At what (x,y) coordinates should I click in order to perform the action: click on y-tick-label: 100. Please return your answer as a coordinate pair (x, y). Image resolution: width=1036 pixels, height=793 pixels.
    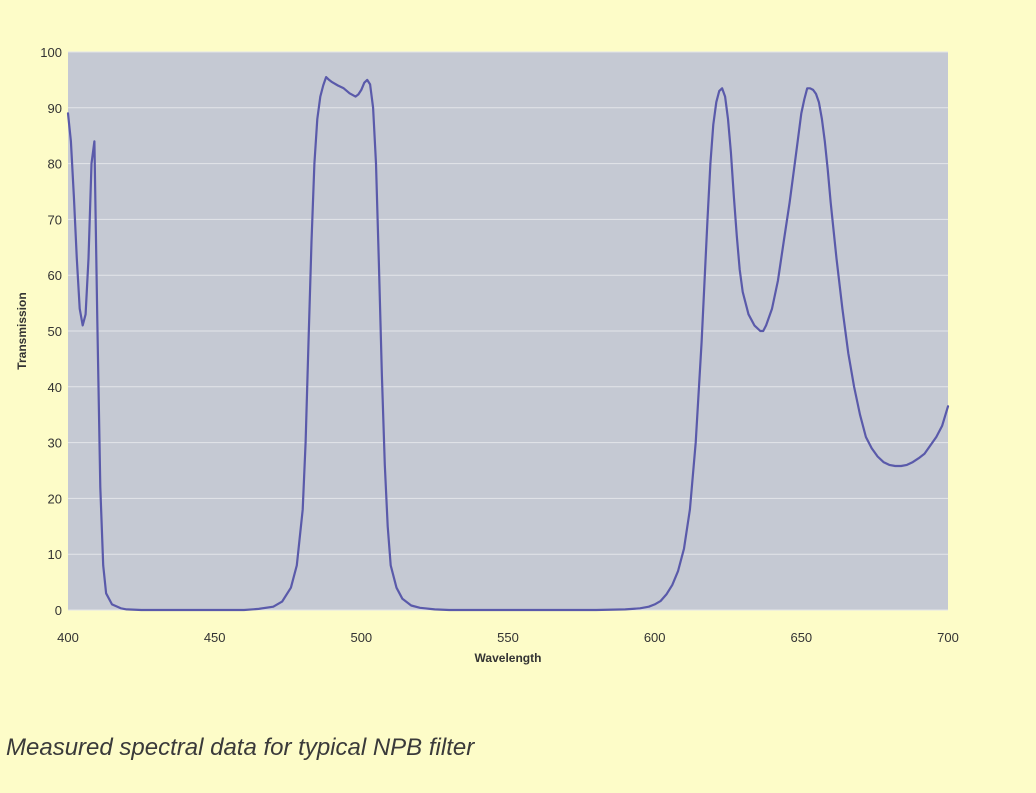
    Looking at the image, I should click on (51, 52).